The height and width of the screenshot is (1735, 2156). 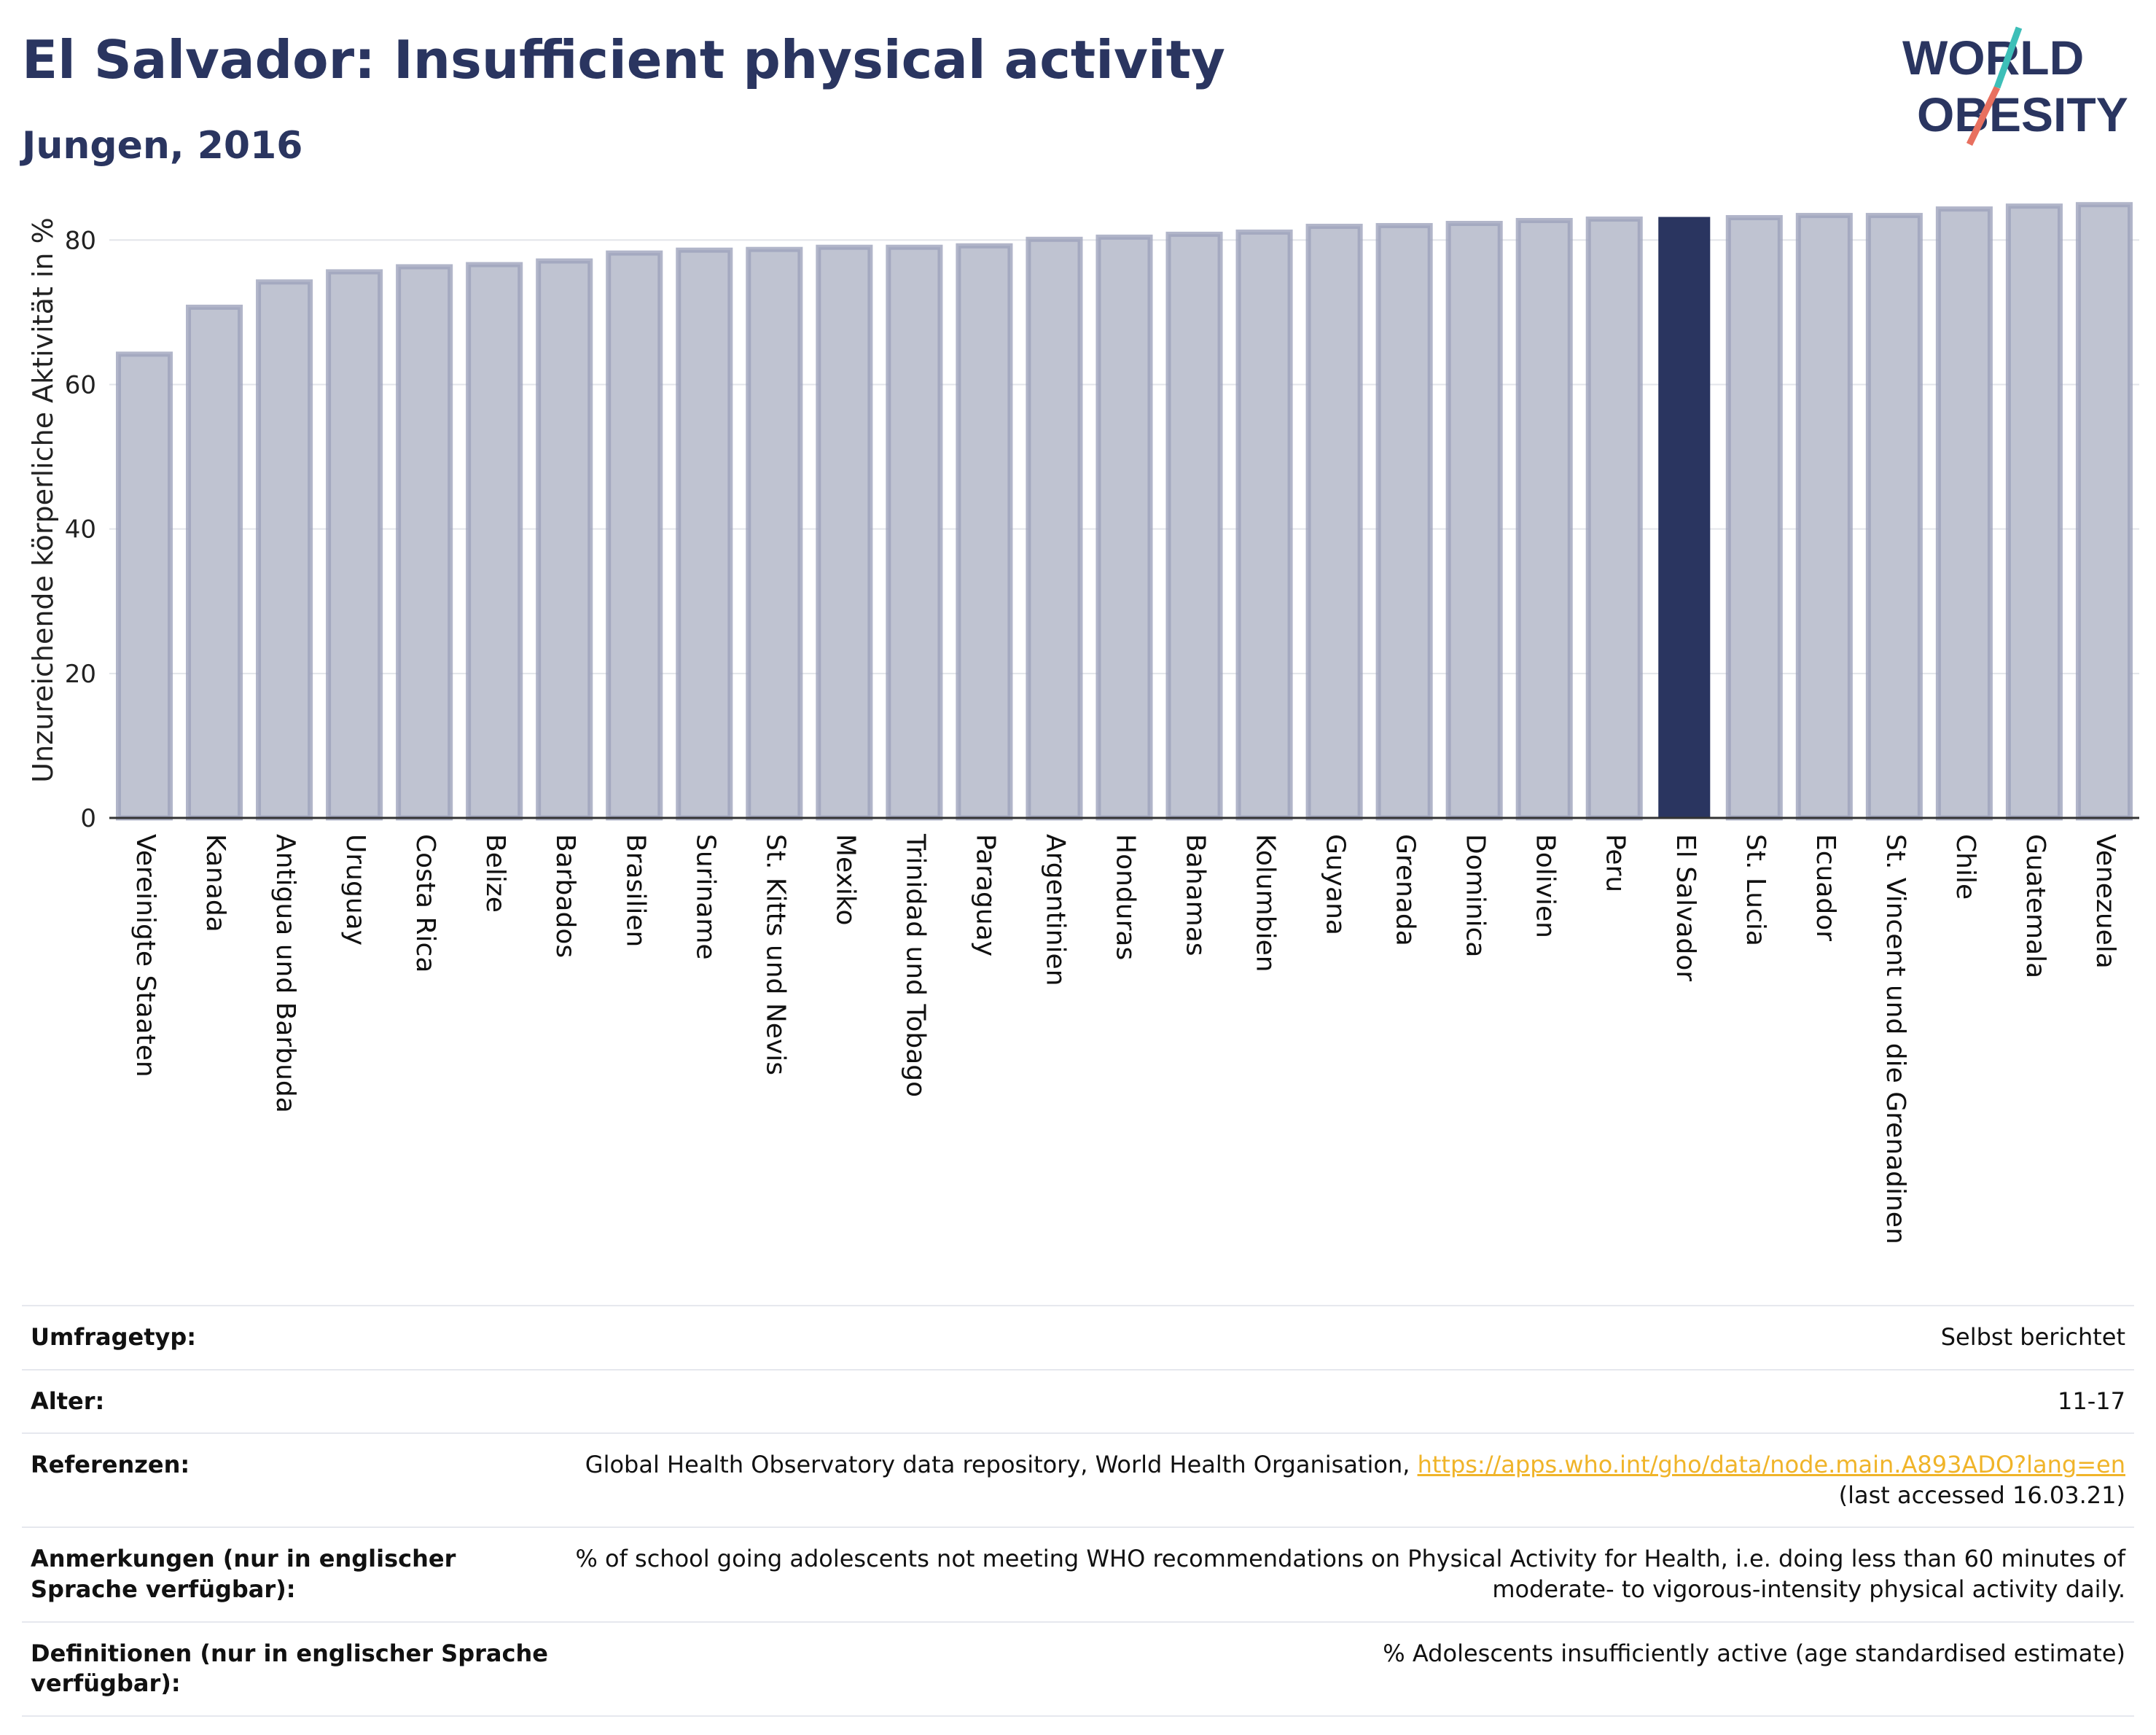 I want to click on svg-text: WORLD, so click(x=1993, y=58).